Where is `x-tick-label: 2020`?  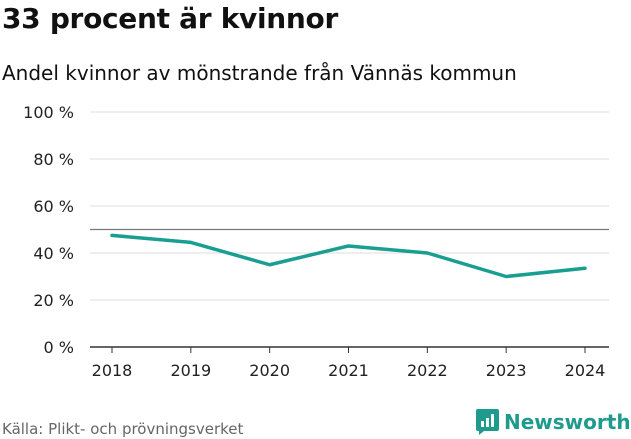 x-tick-label: 2020 is located at coordinates (269, 370).